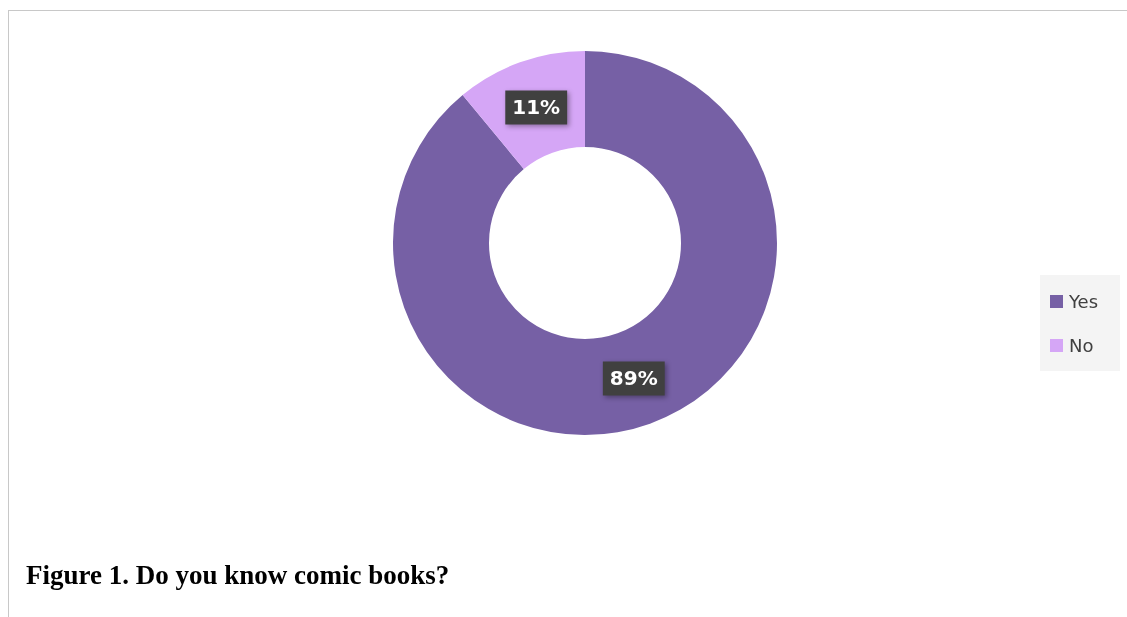  Describe the element at coordinates (633, 377) in the screenshot. I see `data-label: 89%` at that location.